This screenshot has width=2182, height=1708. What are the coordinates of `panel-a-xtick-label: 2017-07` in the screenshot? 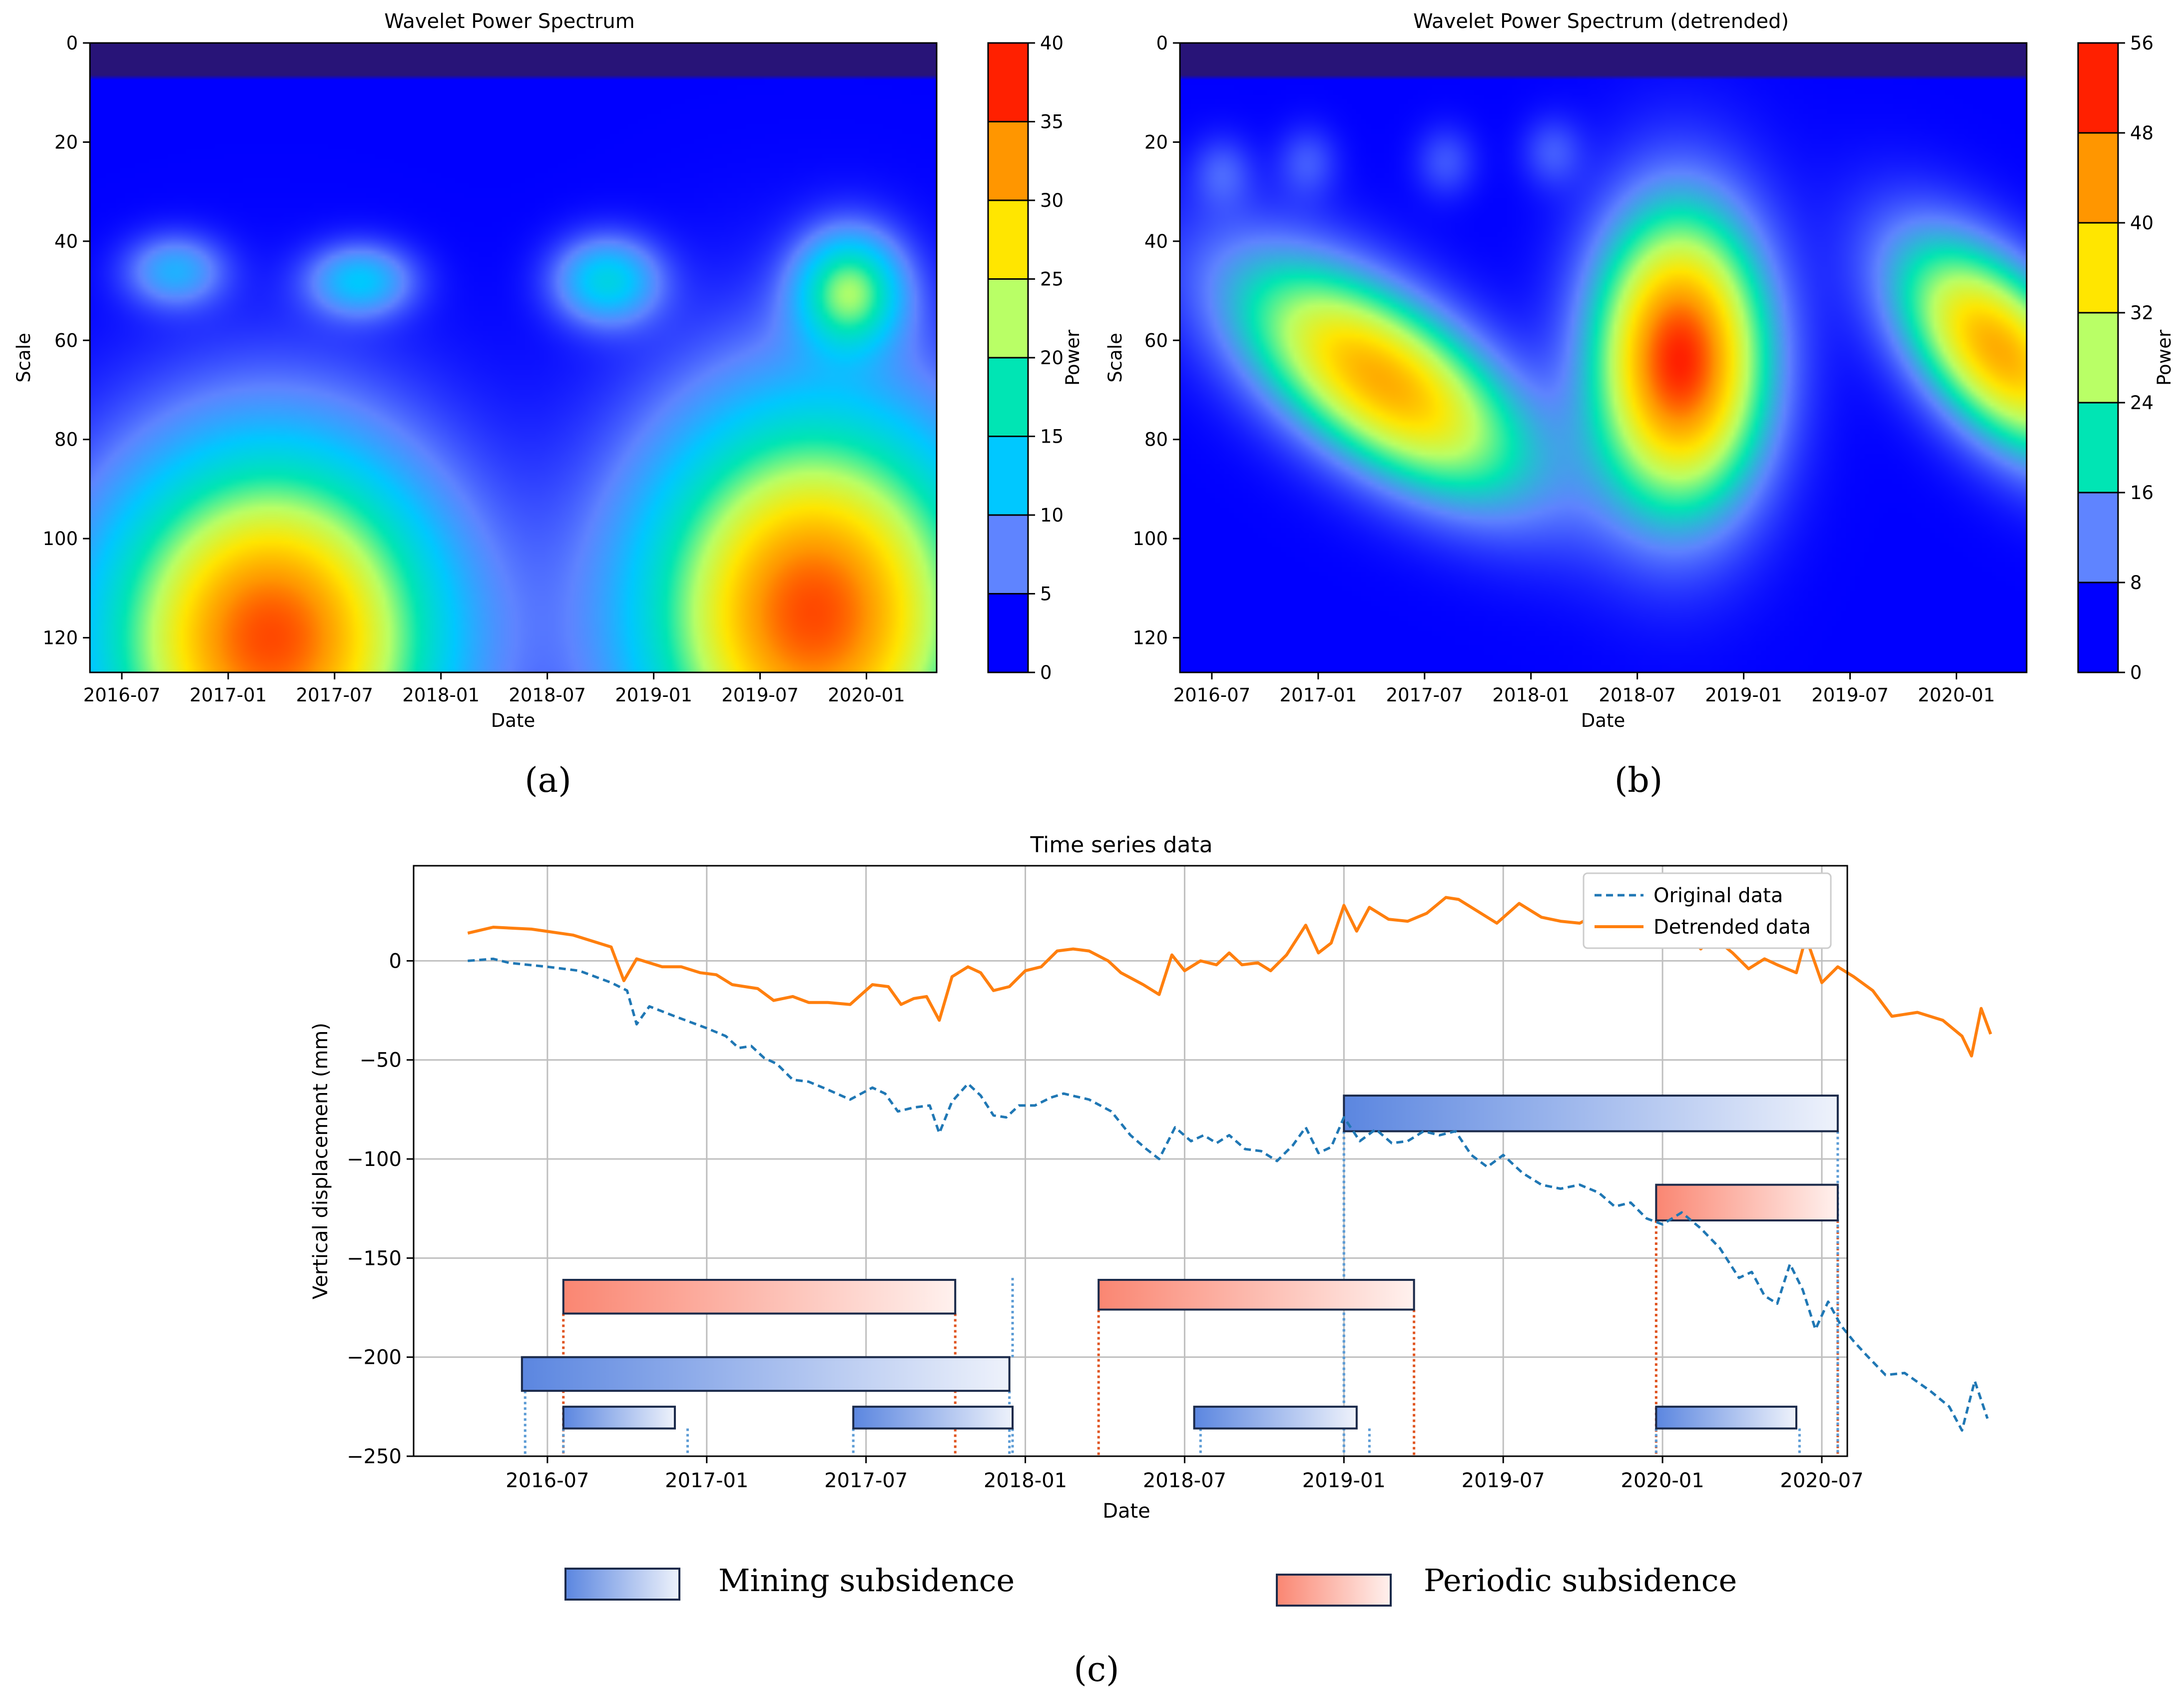 It's located at (334, 695).